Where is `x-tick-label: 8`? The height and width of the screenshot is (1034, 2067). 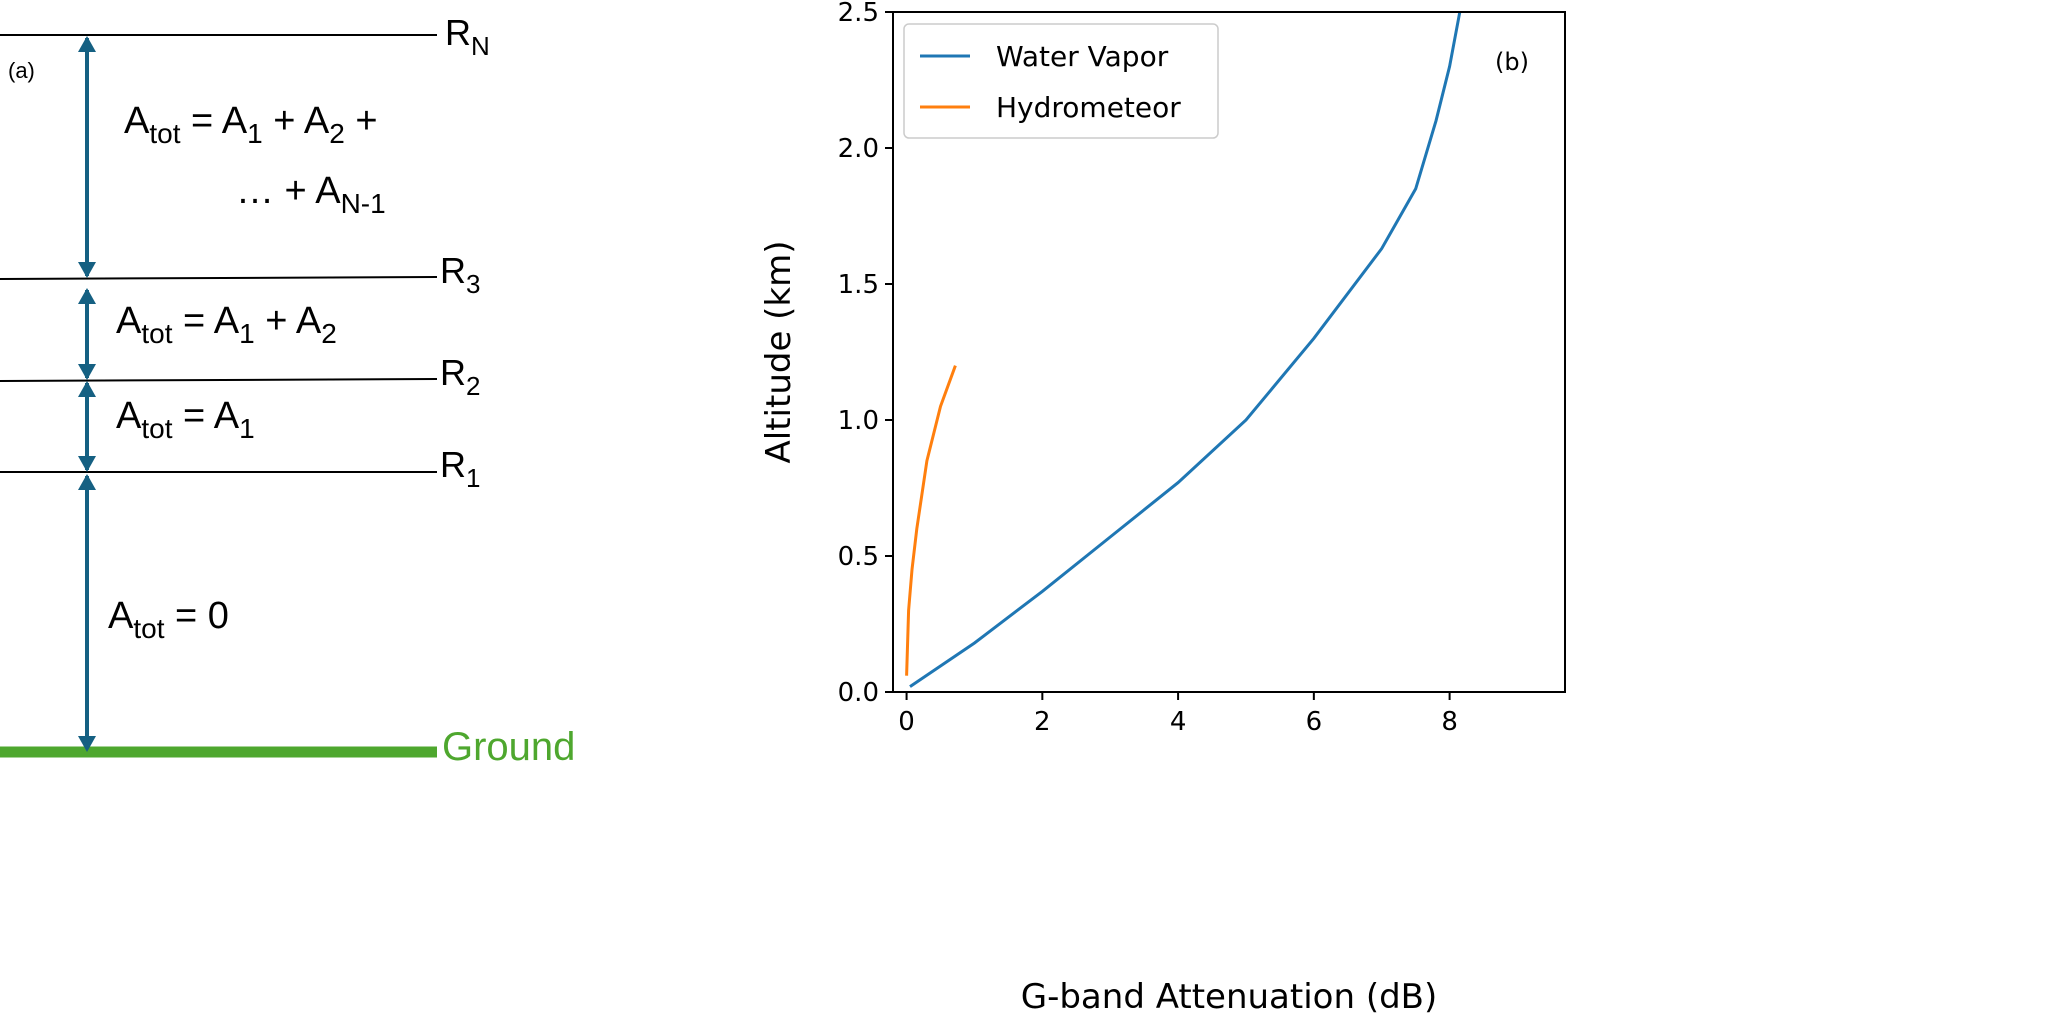
x-tick-label: 8 is located at coordinates (1449, 722).